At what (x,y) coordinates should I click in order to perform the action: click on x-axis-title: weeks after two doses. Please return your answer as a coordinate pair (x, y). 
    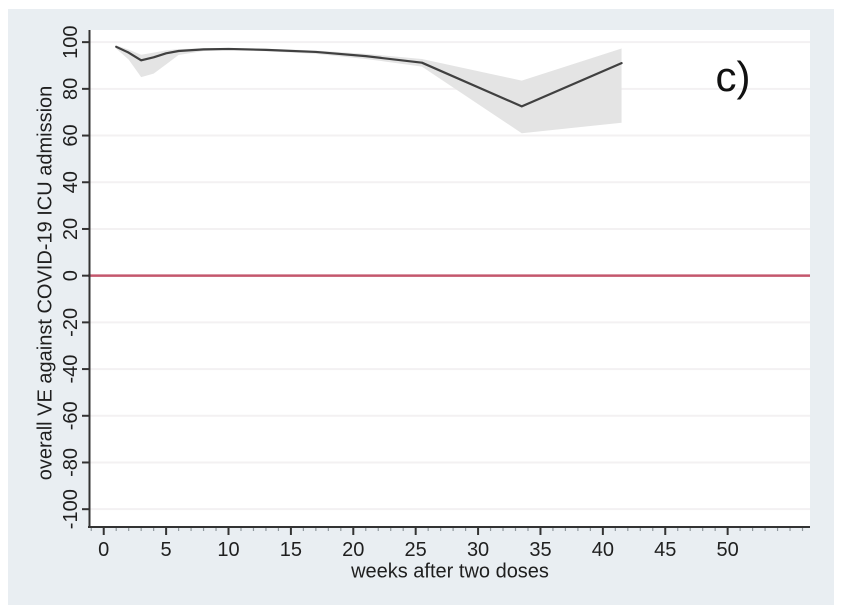
    Looking at the image, I should click on (450, 571).